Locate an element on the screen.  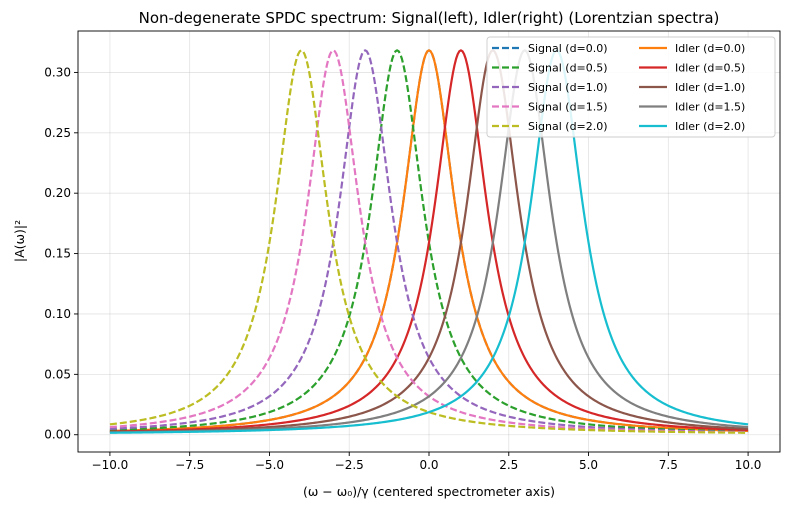
y-tick-label: 0.25 is located at coordinates (57, 133).